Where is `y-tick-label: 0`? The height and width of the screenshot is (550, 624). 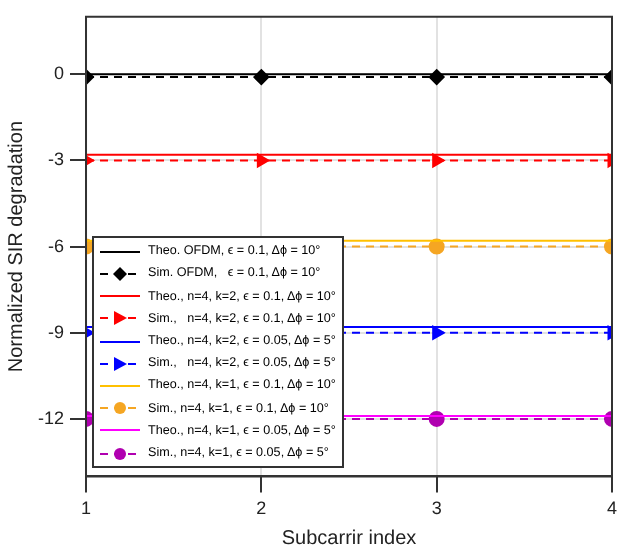 y-tick-label: 0 is located at coordinates (59, 73).